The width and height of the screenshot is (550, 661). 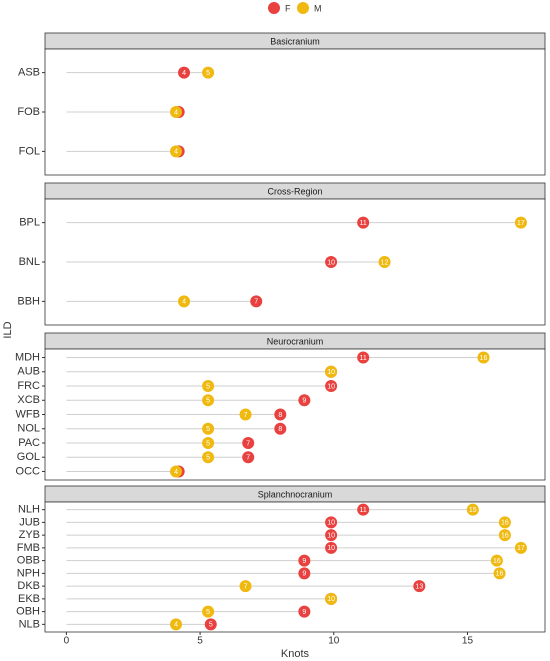 What do you see at coordinates (29, 535) in the screenshot?
I see `y-tick-label: ZYB` at bounding box center [29, 535].